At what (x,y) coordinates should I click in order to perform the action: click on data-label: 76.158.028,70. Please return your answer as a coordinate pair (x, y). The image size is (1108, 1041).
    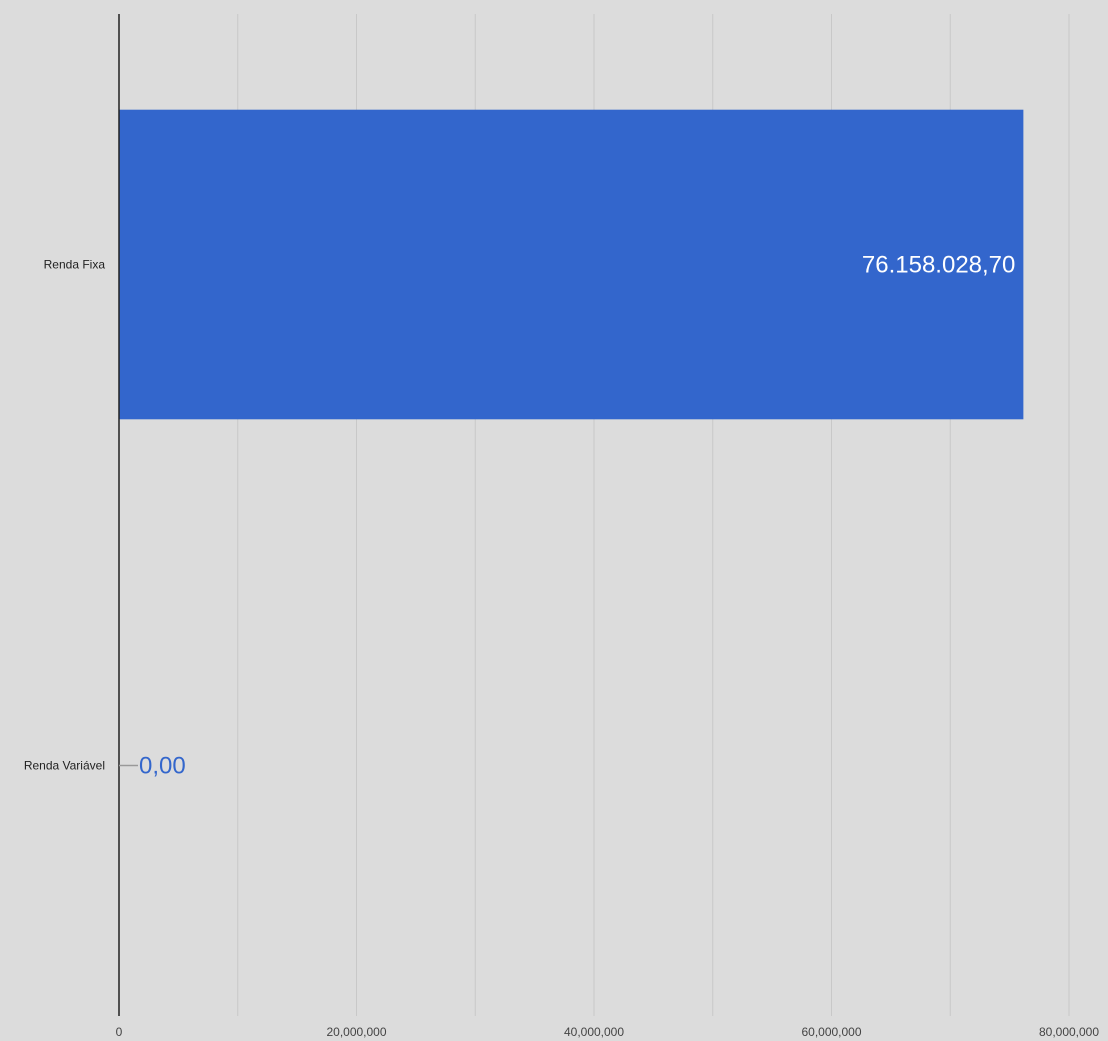
    Looking at the image, I should click on (938, 265).